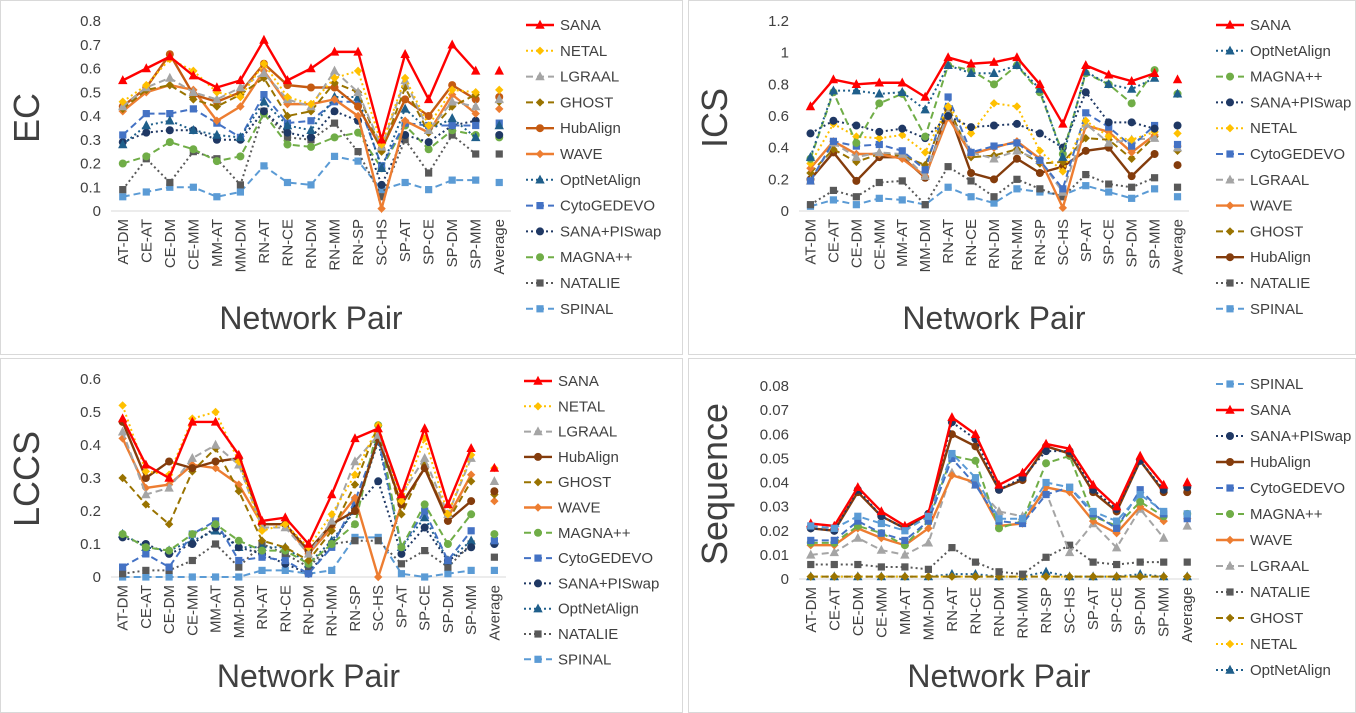  Describe the element at coordinates (90, 478) in the screenshot. I see `y-axis: 0 0.1 0.2 0.3 0.4 0.5 0.6` at that location.